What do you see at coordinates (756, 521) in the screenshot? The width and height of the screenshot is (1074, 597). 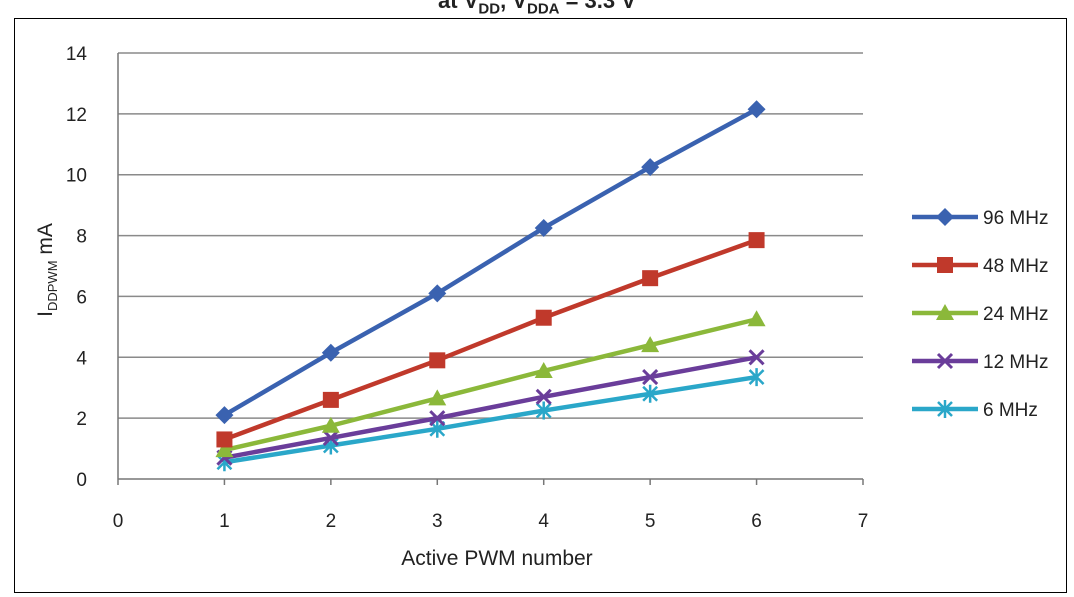 I see `x-tick-label: 6` at bounding box center [756, 521].